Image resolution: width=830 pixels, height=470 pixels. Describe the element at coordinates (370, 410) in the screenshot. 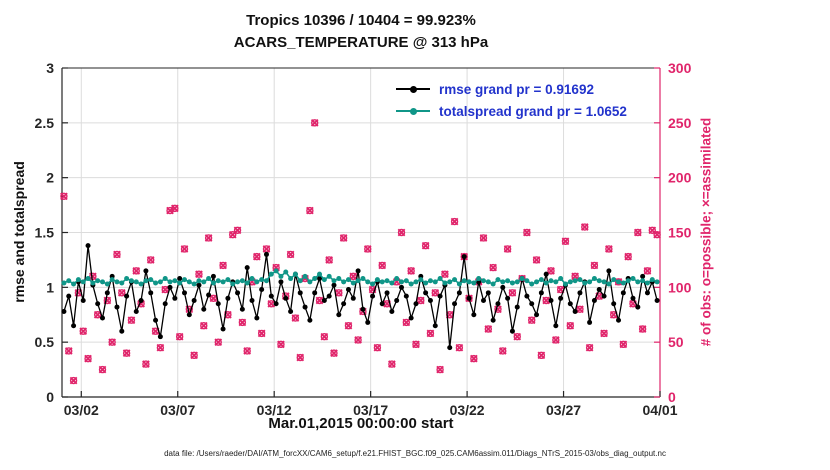

I see `x-tick-label: 03/17` at that location.